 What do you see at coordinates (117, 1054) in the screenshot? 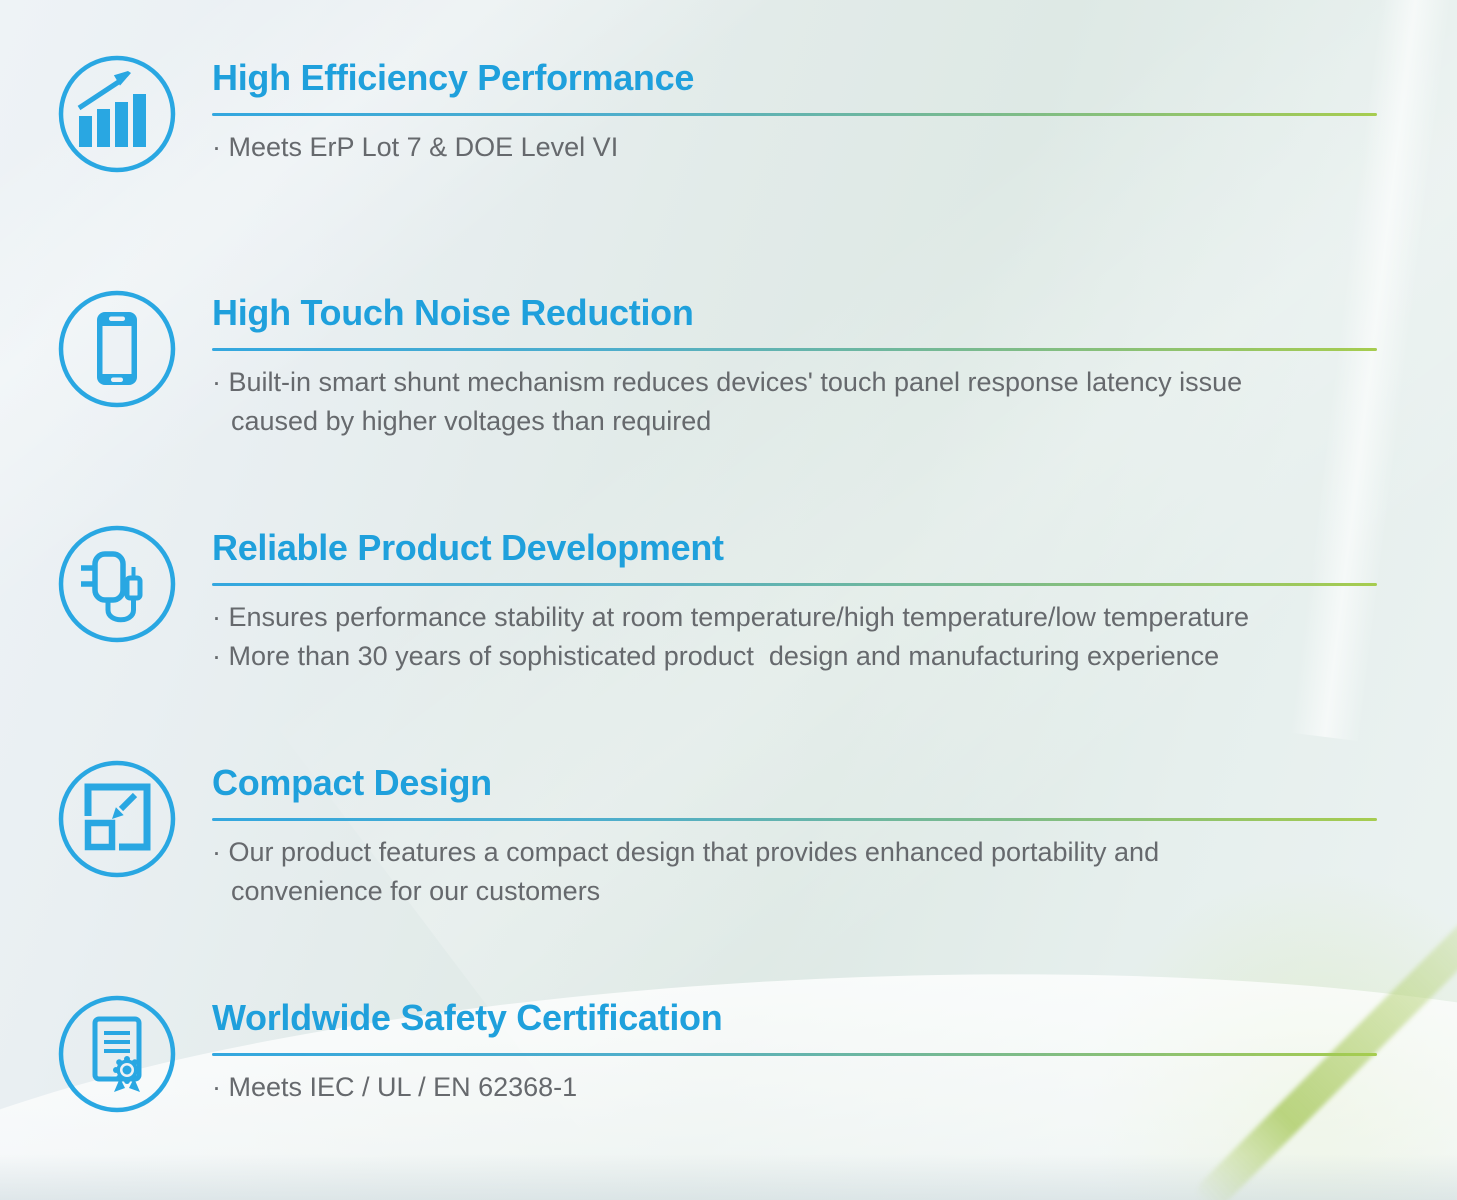
I see `certificate-icon` at bounding box center [117, 1054].